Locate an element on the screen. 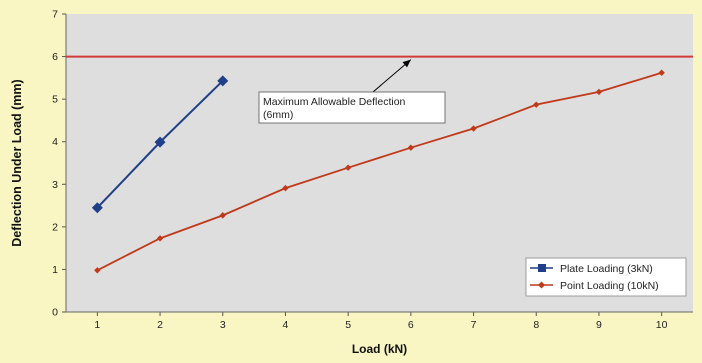 This screenshot has height=363, width=702. y-tick-label: 6 is located at coordinates (55, 57).